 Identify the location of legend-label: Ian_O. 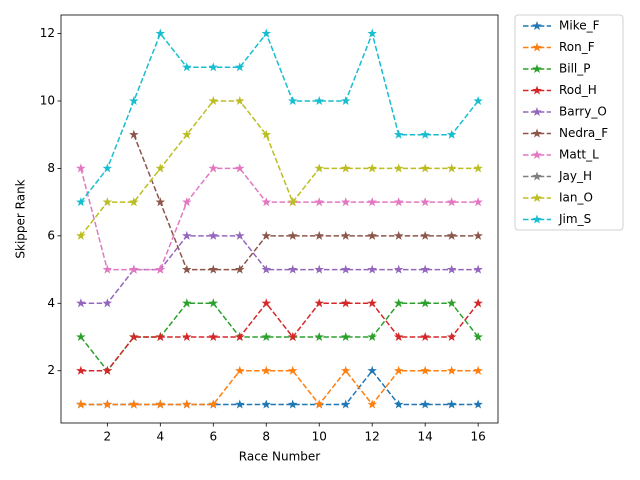
(576, 198).